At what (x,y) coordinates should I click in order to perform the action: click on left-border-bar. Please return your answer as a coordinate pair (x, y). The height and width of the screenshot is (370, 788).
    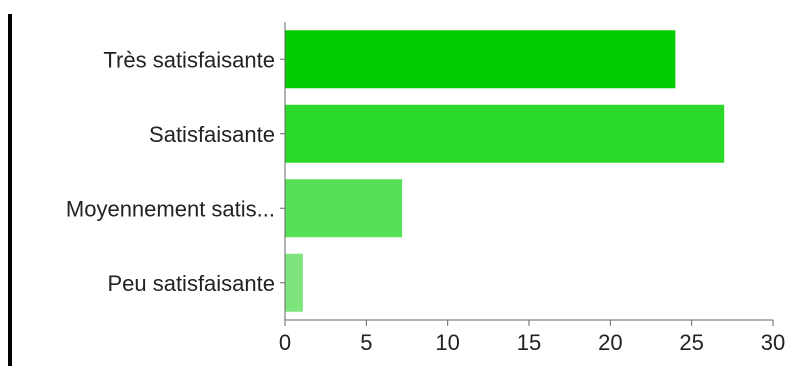
    Looking at the image, I should click on (10, 190).